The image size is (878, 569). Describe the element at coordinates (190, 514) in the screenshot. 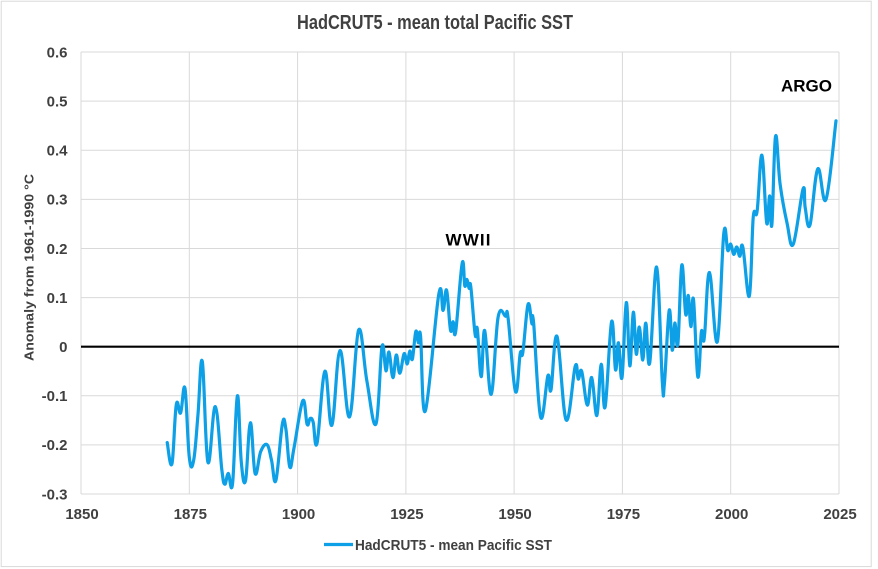

I see `svg-text: 1875` at that location.